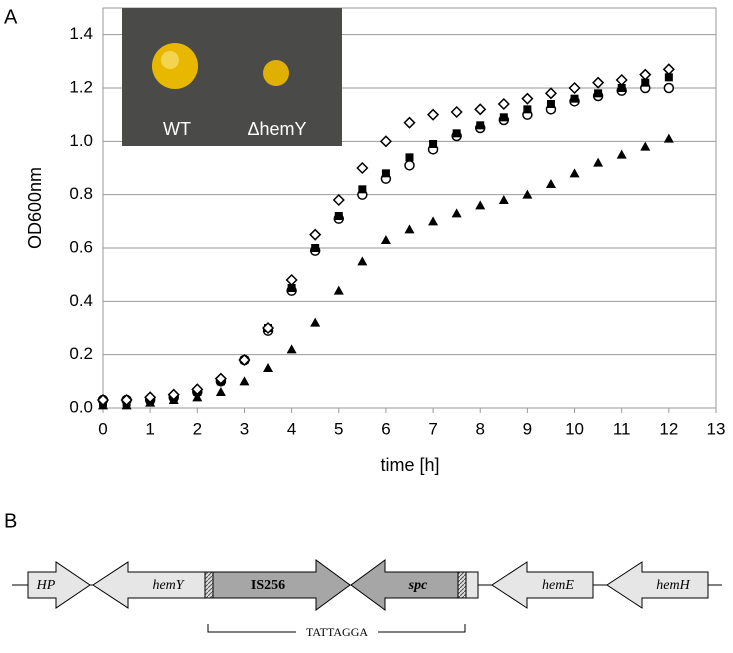  I want to click on inset-label: WT, so click(177, 129).